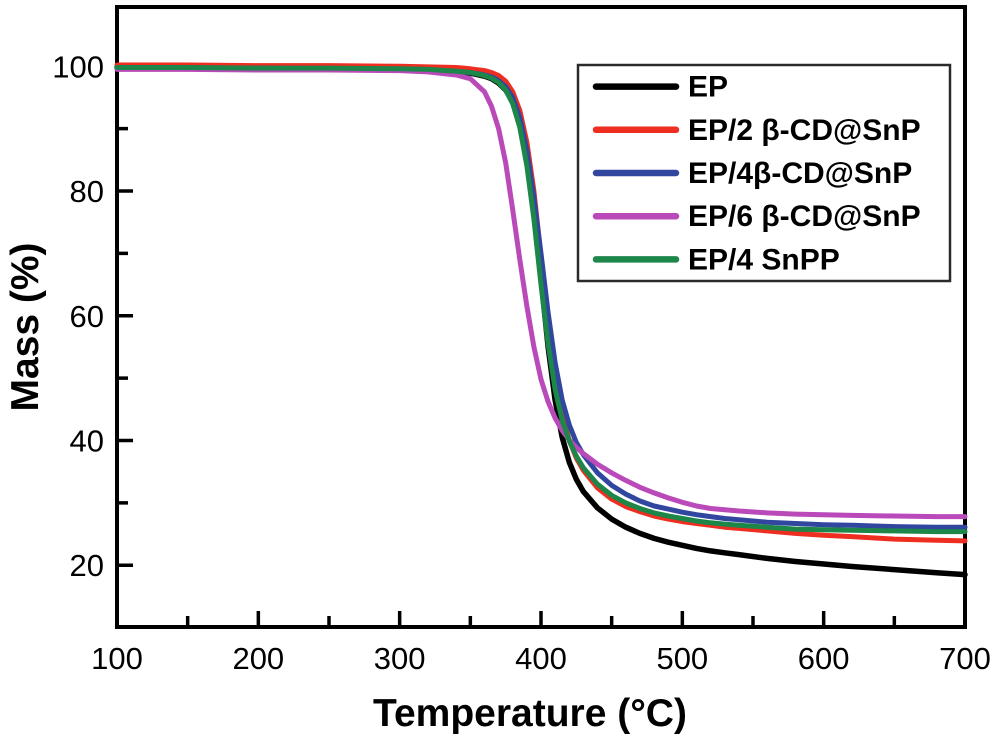  I want to click on y-axis-tick-label: 40, so click(87, 441).